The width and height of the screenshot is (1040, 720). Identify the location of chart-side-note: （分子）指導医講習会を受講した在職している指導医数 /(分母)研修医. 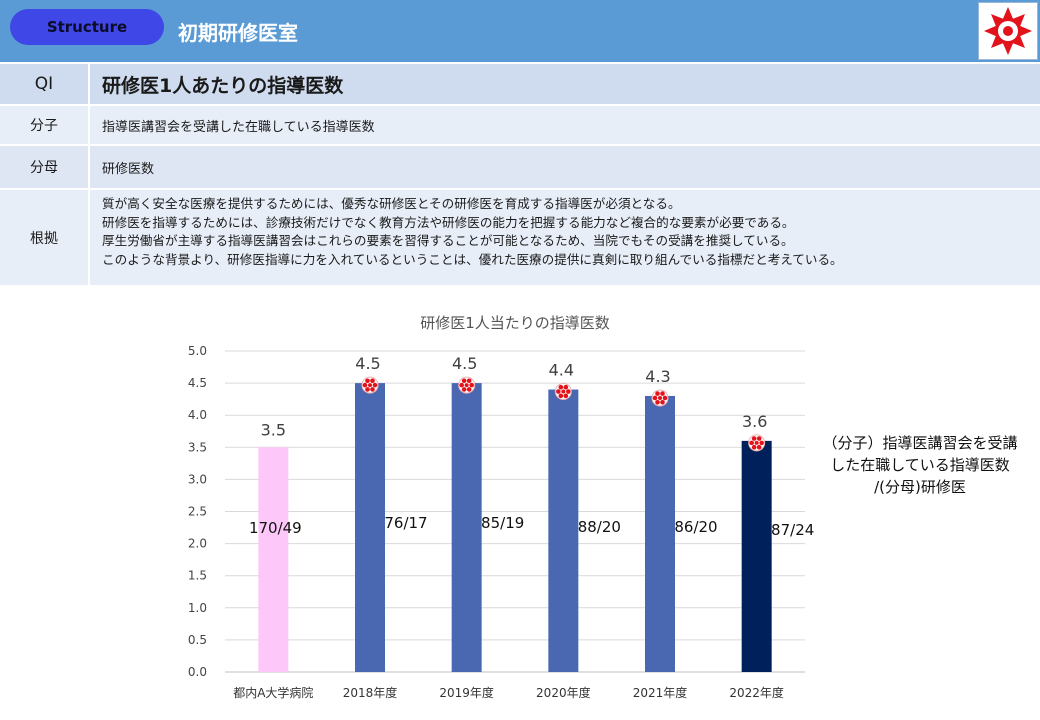
(920, 465).